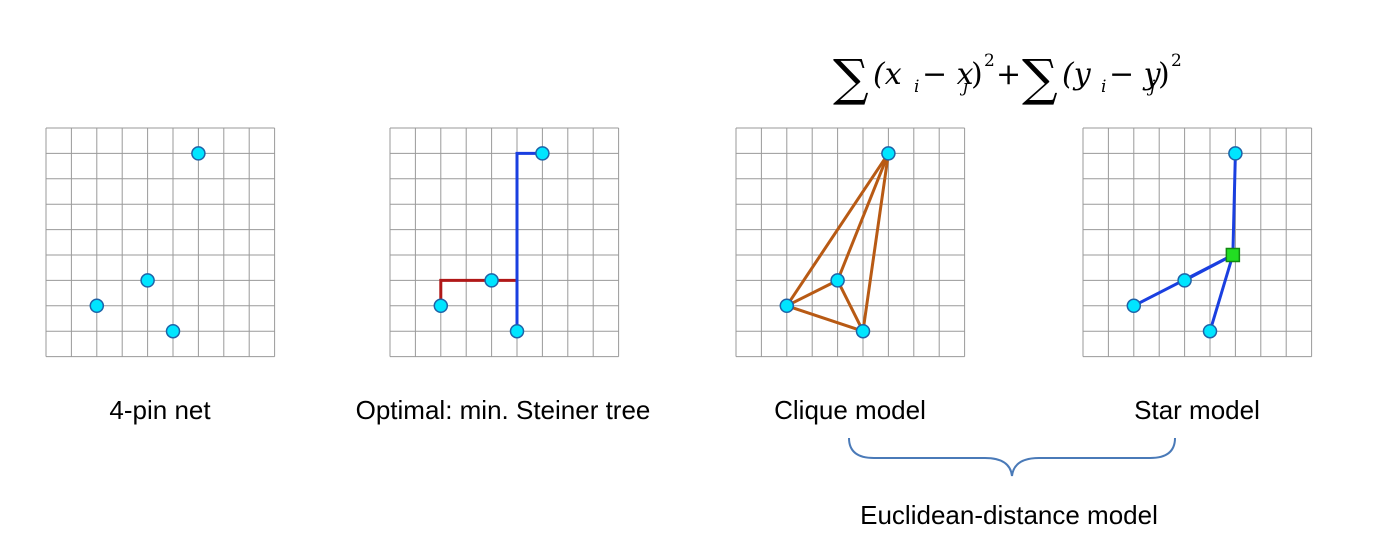 The image size is (1390, 549). Describe the element at coordinates (160, 276) in the screenshot. I see `panel-4-pin-net: 4-pin net` at that location.